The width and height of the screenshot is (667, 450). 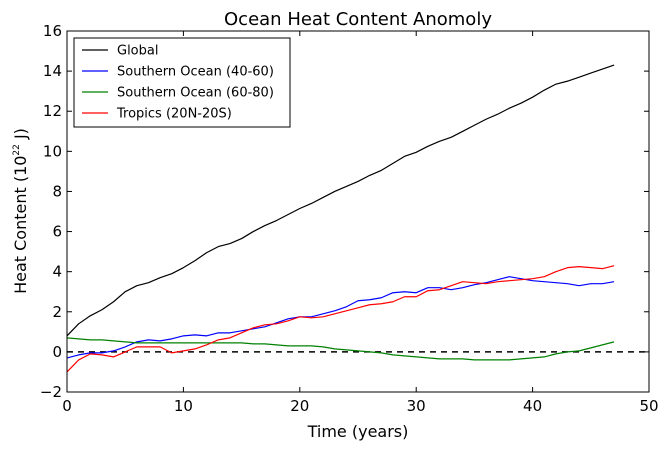 I want to click on x-tick-label: 40, so click(x=532, y=406).